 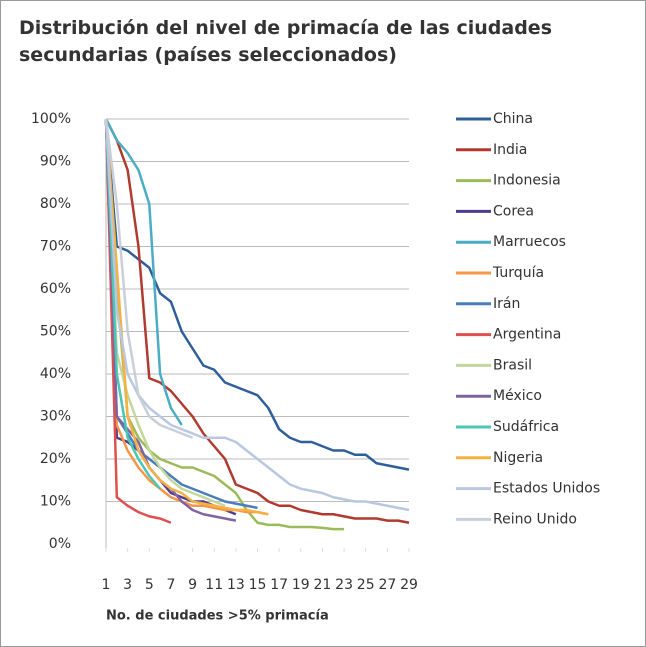 I want to click on legend-label: Marruecos, so click(x=529, y=242).